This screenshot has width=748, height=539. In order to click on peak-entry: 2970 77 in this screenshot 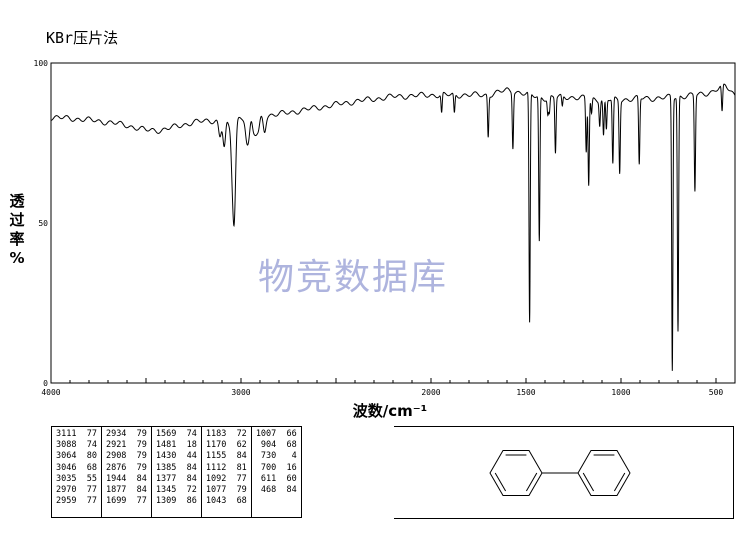, I will do `click(76, 490)`.